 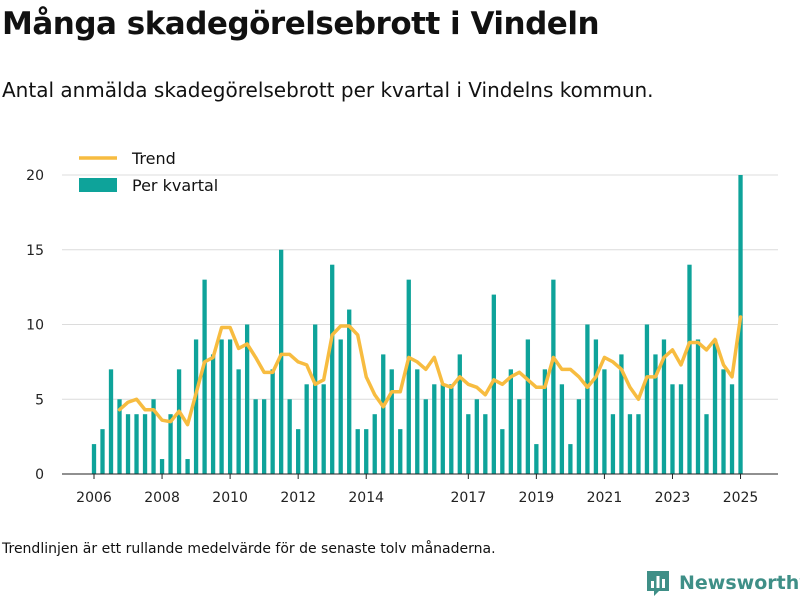 I want to click on trend-line, so click(x=430, y=371).